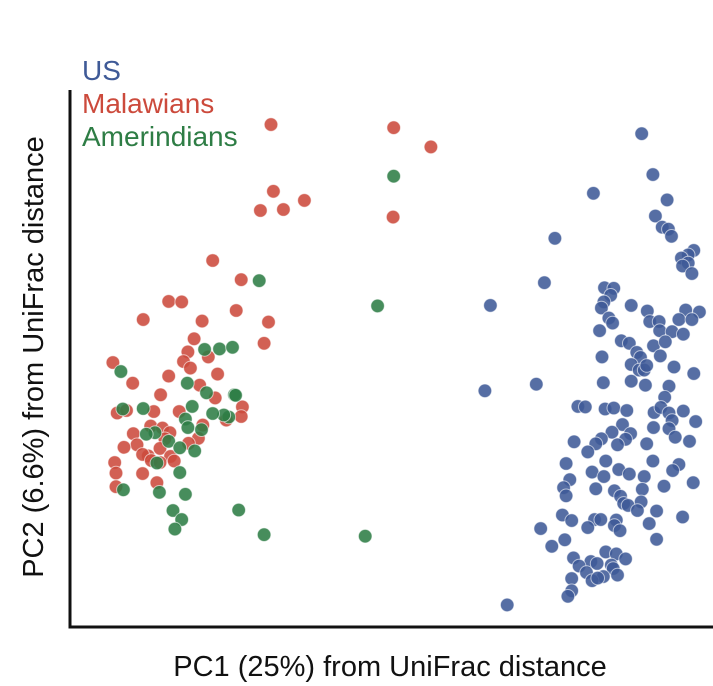  I want to click on y-axis-label: PC2 (6.6%) from UniFrac distance, so click(34, 357).